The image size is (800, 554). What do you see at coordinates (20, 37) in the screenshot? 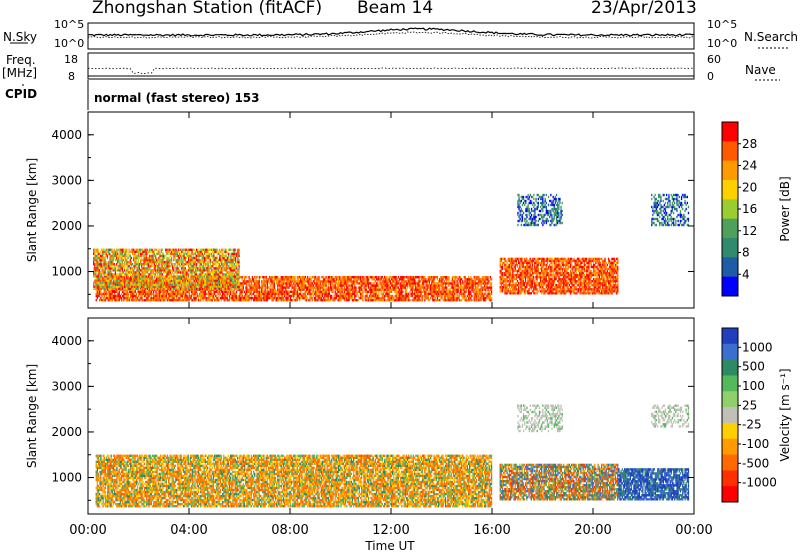
I see `nsky-label: N.Sky` at bounding box center [20, 37].